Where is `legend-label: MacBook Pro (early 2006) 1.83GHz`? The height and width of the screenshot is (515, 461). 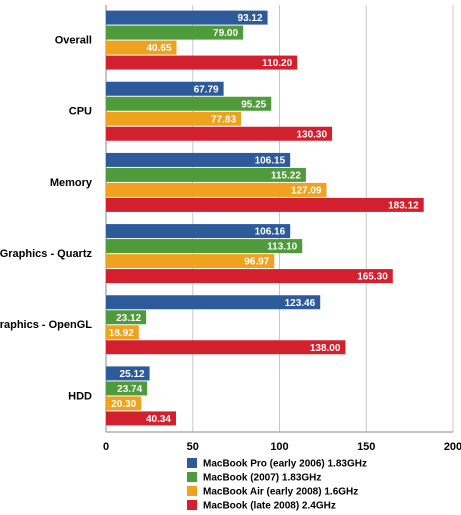
legend-label: MacBook Pro (early 2006) 1.83GHz is located at coordinates (285, 464).